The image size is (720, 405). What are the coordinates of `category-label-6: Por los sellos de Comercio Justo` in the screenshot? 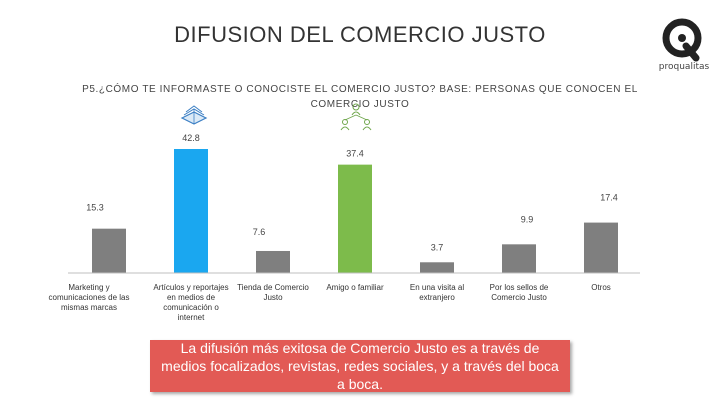 It's located at (519, 292).